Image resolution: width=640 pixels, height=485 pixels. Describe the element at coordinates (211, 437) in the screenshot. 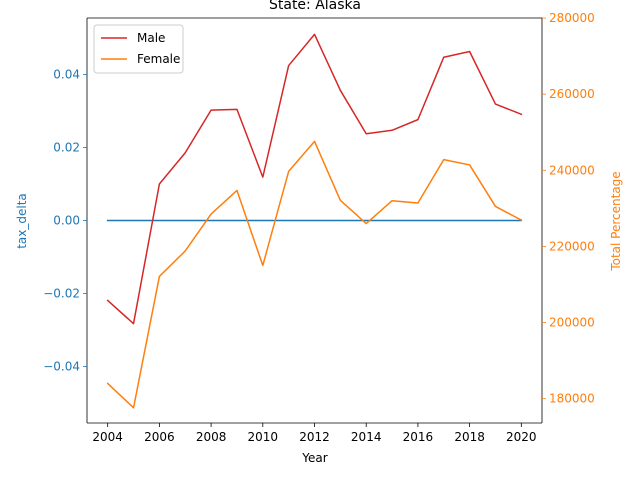

I see `x-tick-label: 2008` at that location.